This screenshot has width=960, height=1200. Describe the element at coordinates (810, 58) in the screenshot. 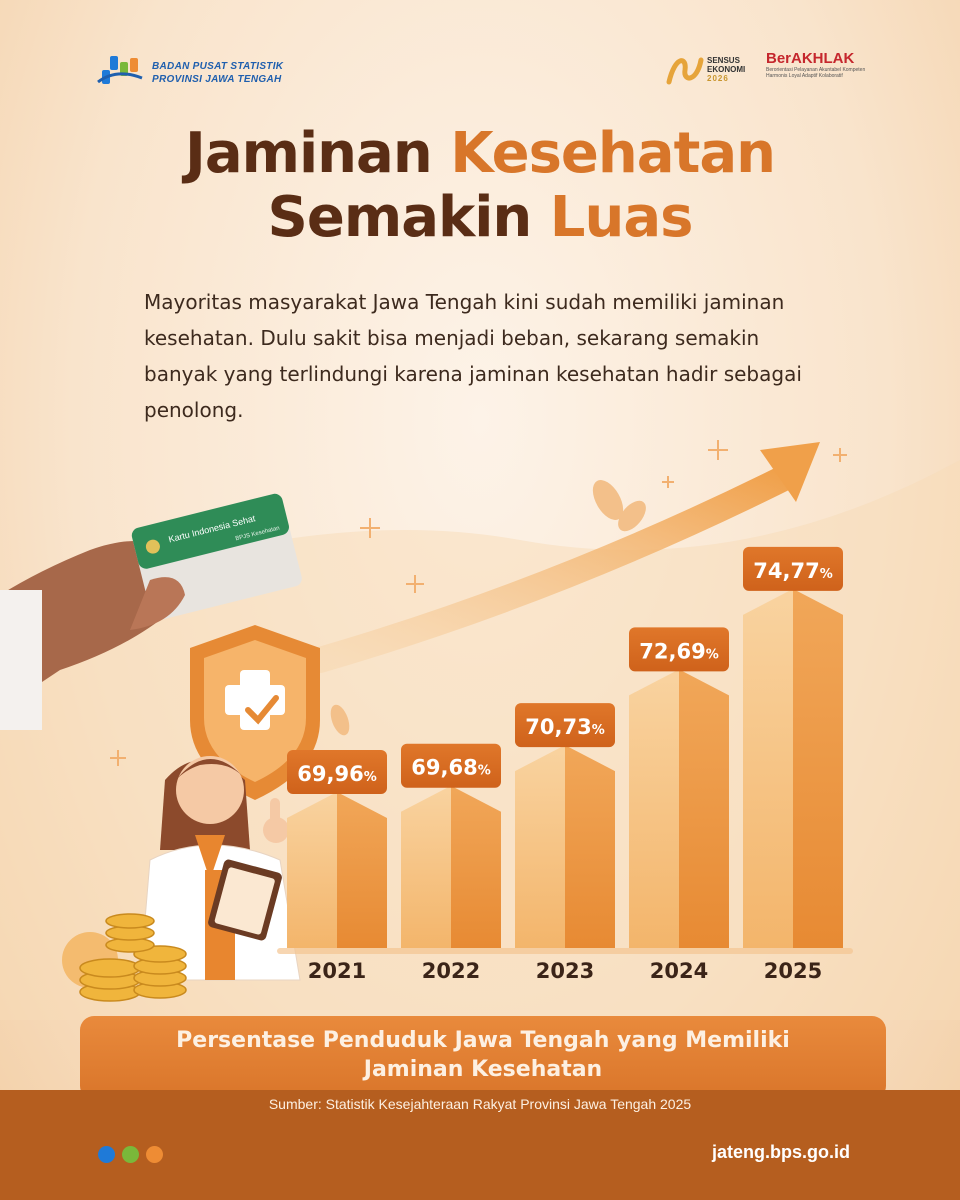

I see `berakhlak-brand: BerAKHLAK` at that location.